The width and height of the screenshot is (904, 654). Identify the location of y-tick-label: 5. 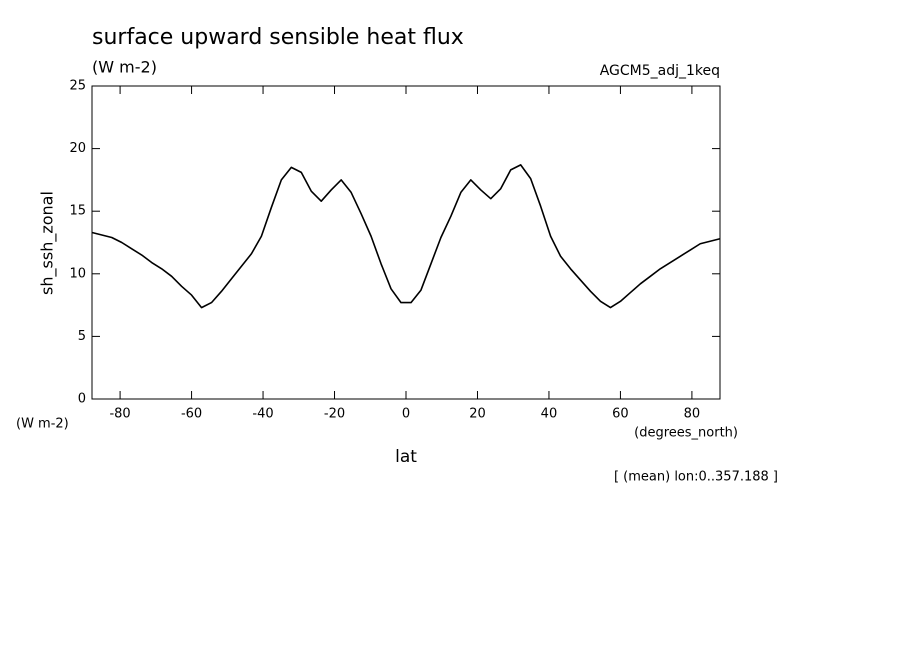
(82, 336).